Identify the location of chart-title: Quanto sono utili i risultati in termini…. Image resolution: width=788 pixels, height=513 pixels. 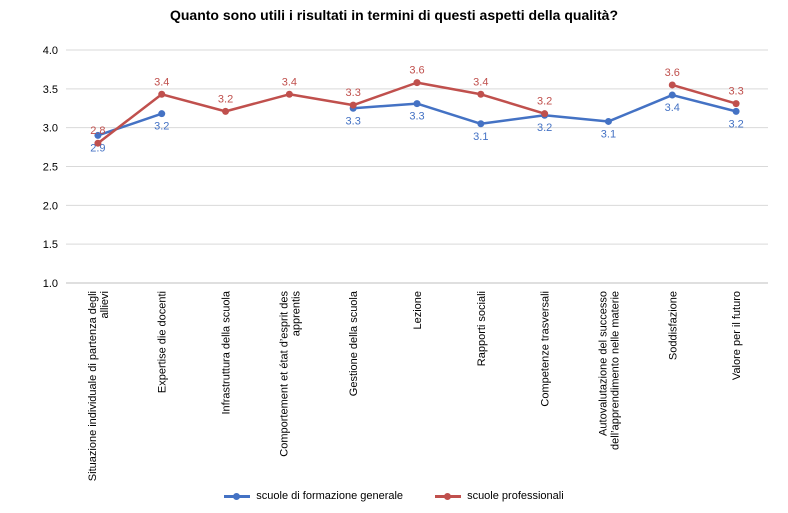
(394, 15).